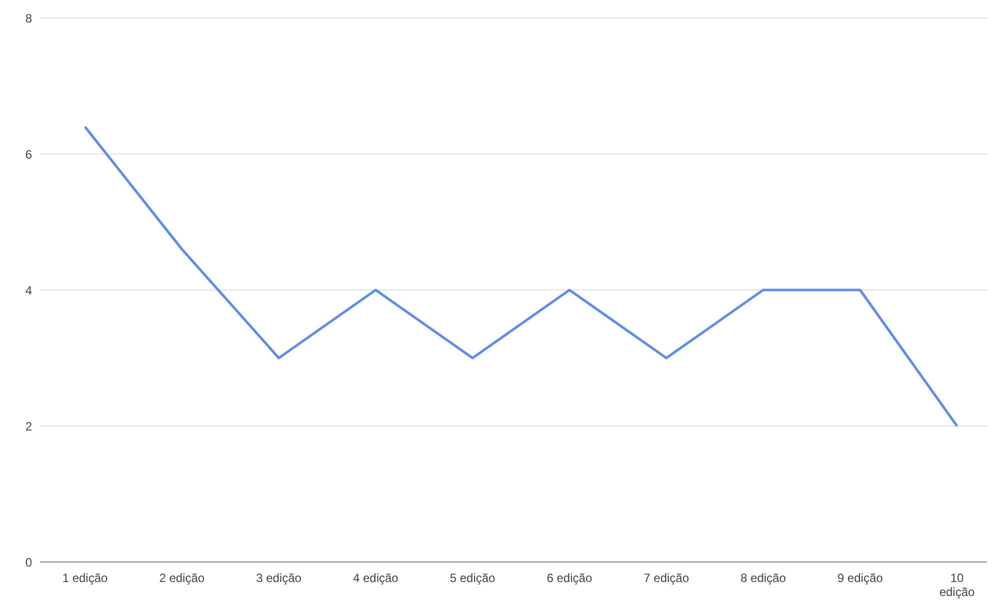 Image resolution: width=995 pixels, height=615 pixels. I want to click on x-tick-label: 6 edição, so click(569, 578).